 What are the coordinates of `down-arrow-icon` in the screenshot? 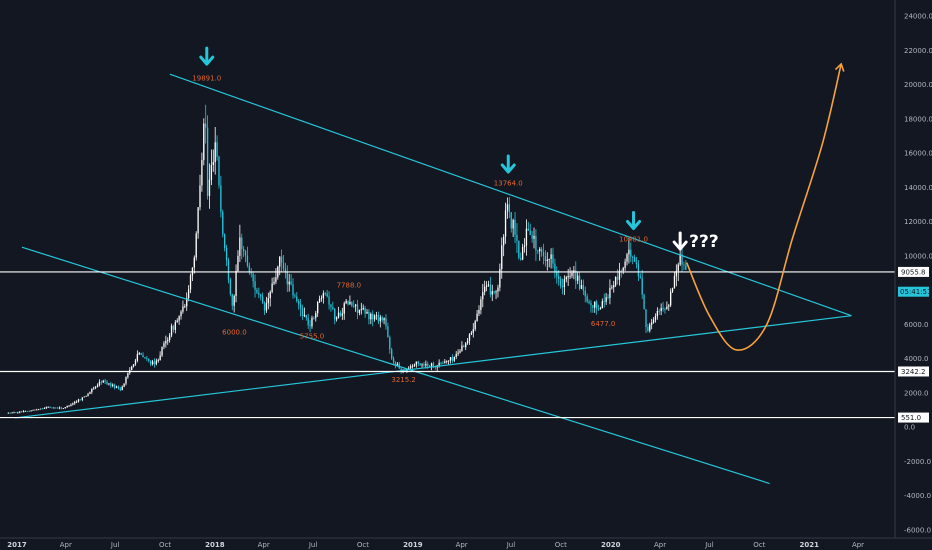 It's located at (508, 164).